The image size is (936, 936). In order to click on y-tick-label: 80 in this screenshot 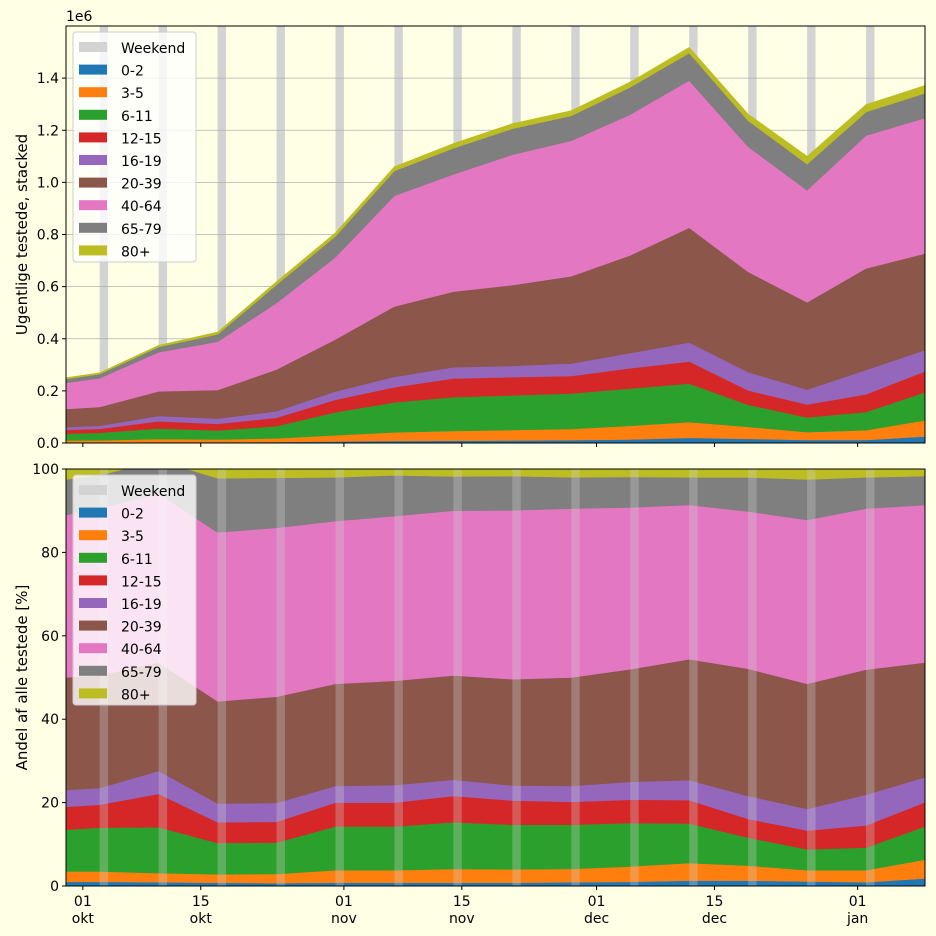, I will do `click(50, 553)`.